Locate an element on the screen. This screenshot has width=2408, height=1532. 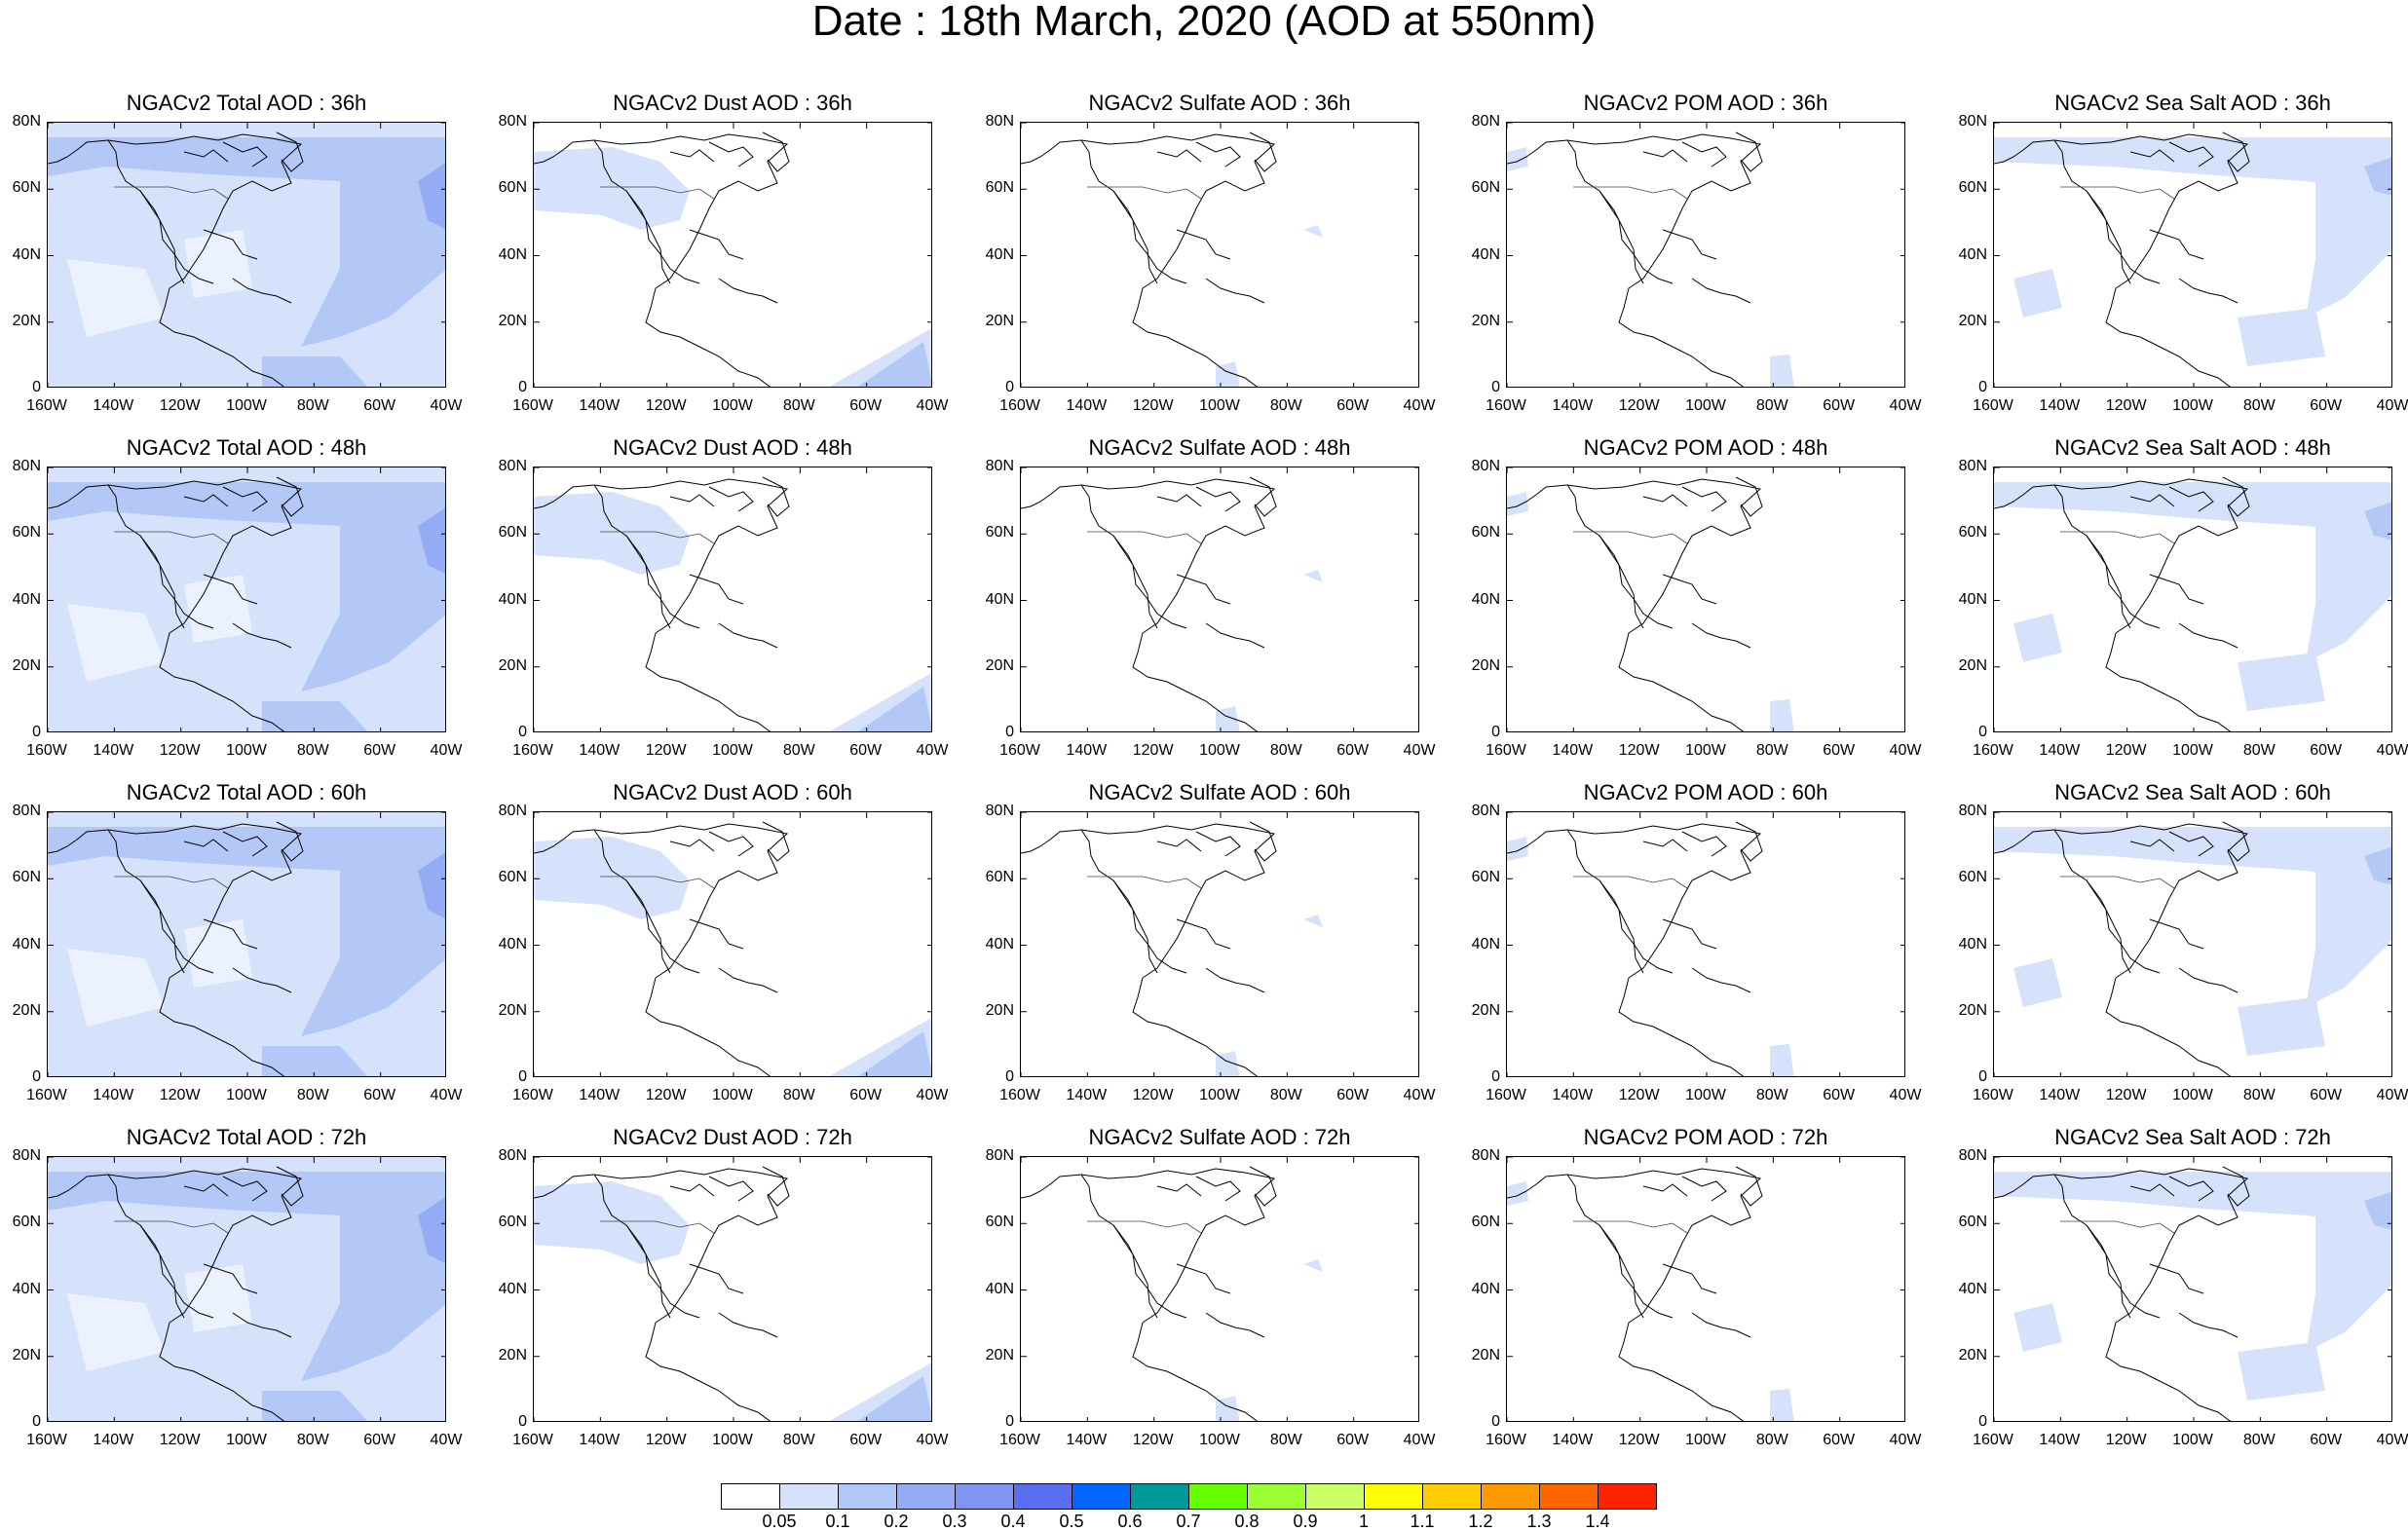
colorbar-label: 1.4 is located at coordinates (1597, 1521).